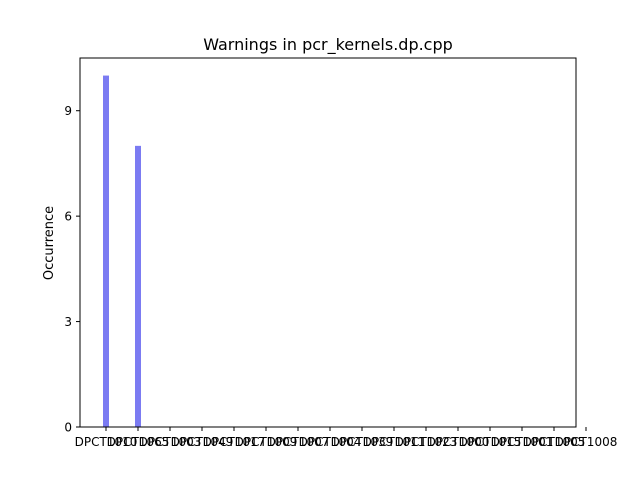 The width and height of the screenshot is (640, 480). I want to click on y-tick-label: 9, so click(68, 111).